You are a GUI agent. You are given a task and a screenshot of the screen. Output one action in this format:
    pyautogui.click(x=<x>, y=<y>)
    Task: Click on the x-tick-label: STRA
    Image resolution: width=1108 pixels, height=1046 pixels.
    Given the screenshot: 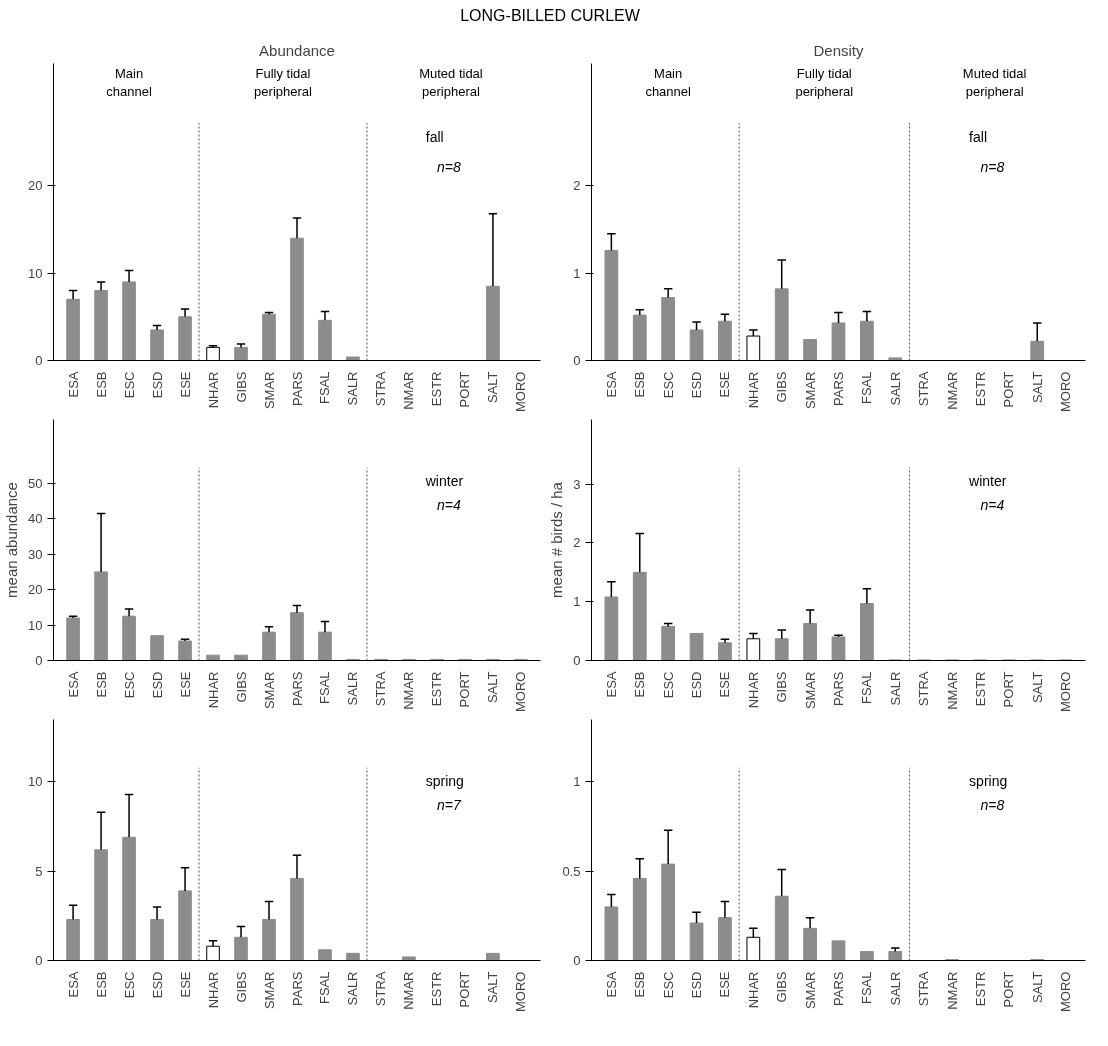 What is the action you would take?
    pyautogui.click(x=381, y=989)
    